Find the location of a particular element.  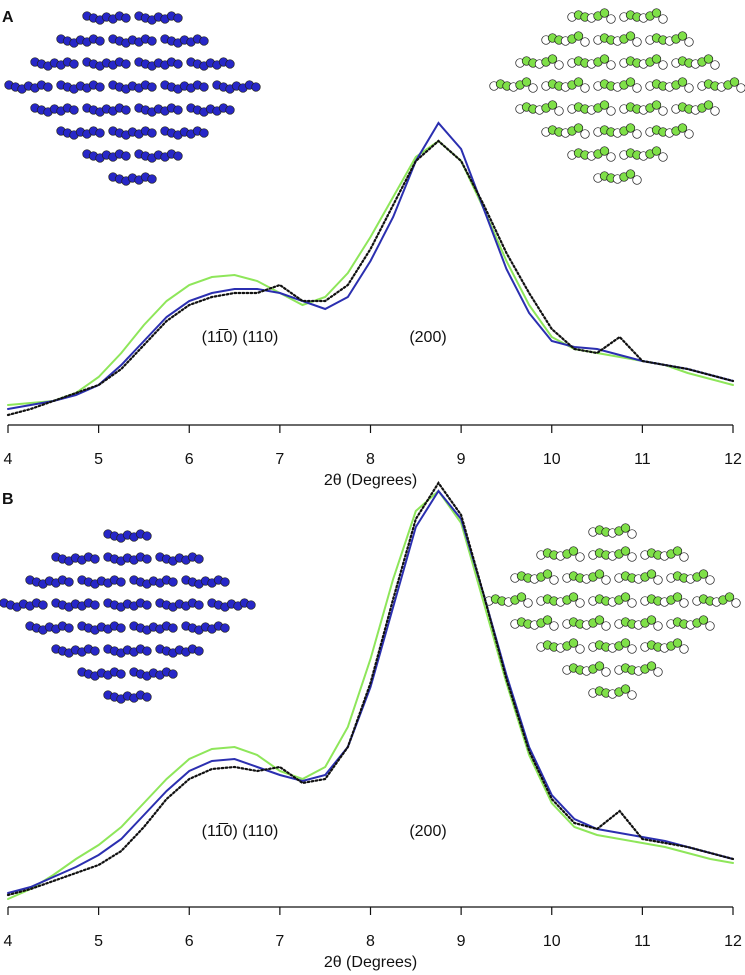

x-tick-label: 8 is located at coordinates (370, 941).